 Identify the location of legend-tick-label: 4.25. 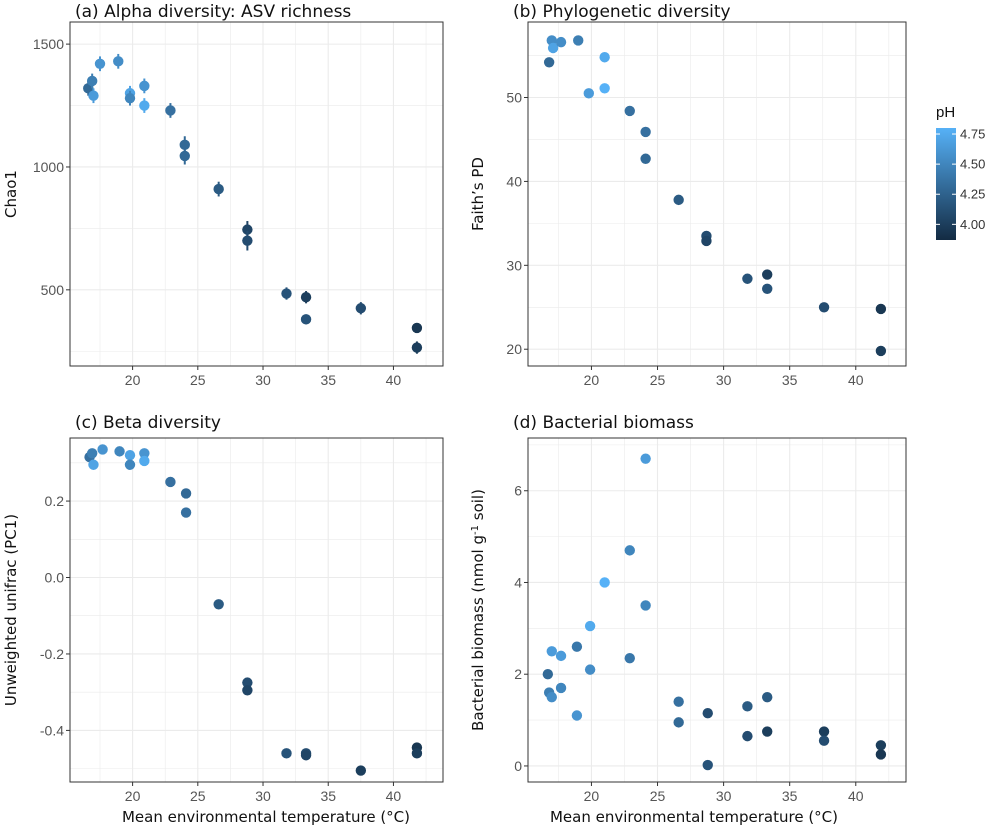
(972, 194).